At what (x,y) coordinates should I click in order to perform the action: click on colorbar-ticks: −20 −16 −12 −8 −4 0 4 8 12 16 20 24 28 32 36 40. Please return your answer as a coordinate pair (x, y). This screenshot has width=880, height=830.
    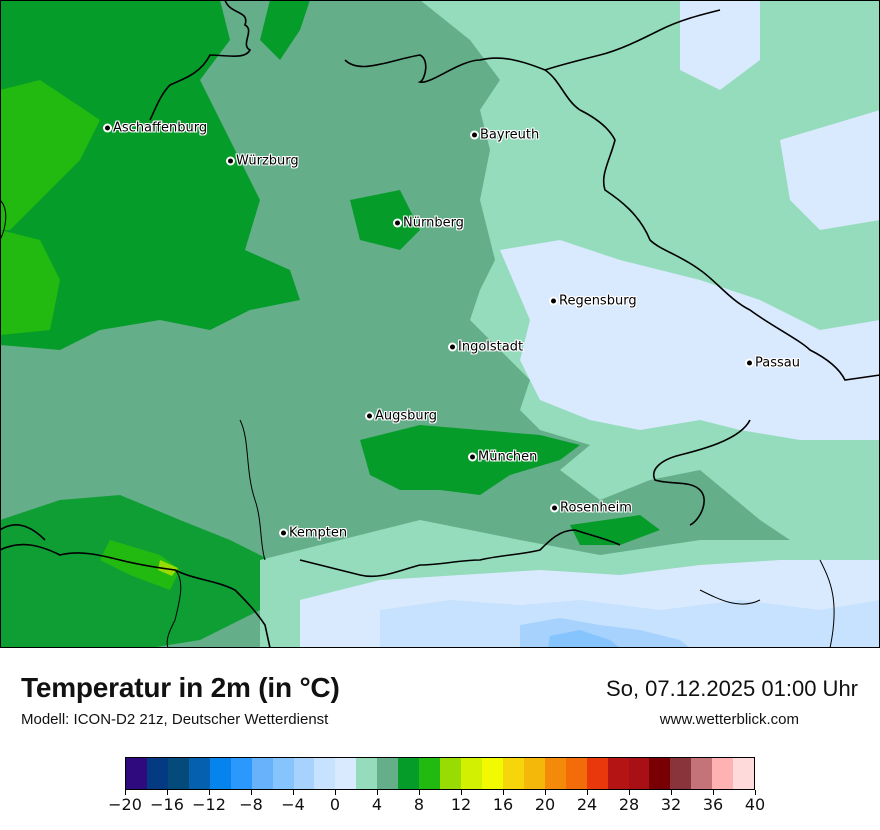
    Looking at the image, I should click on (436, 805).